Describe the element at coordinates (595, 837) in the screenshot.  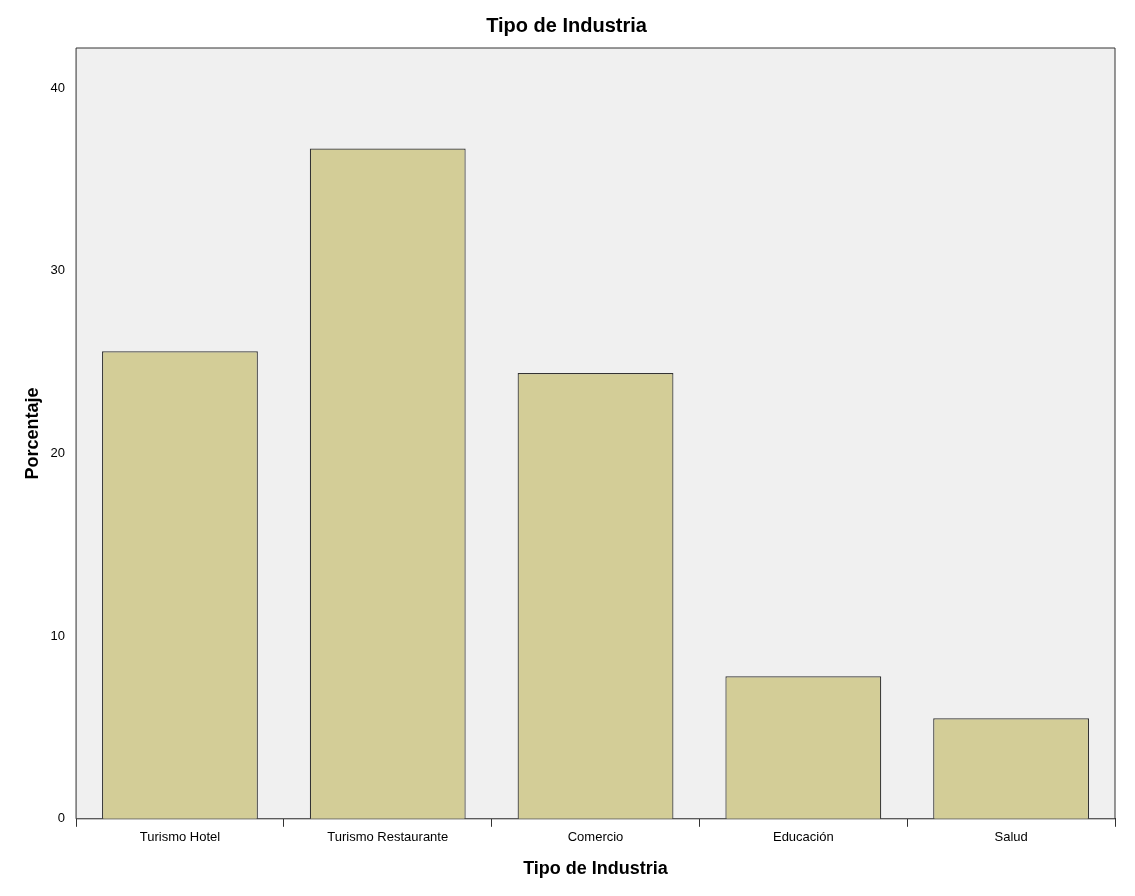
I see `x-tick-label: Comercio` at that location.